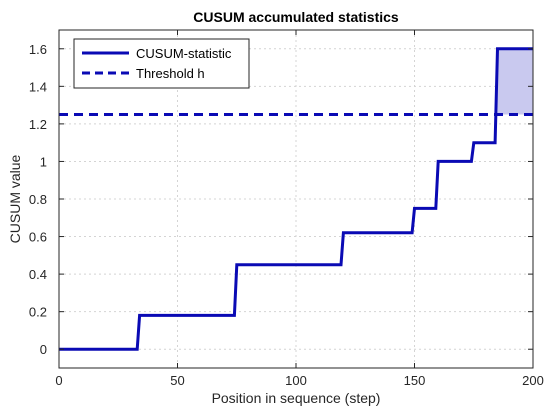  What do you see at coordinates (184, 53) in the screenshot?
I see `legend-label-statistic: CUSUM-statistic` at bounding box center [184, 53].